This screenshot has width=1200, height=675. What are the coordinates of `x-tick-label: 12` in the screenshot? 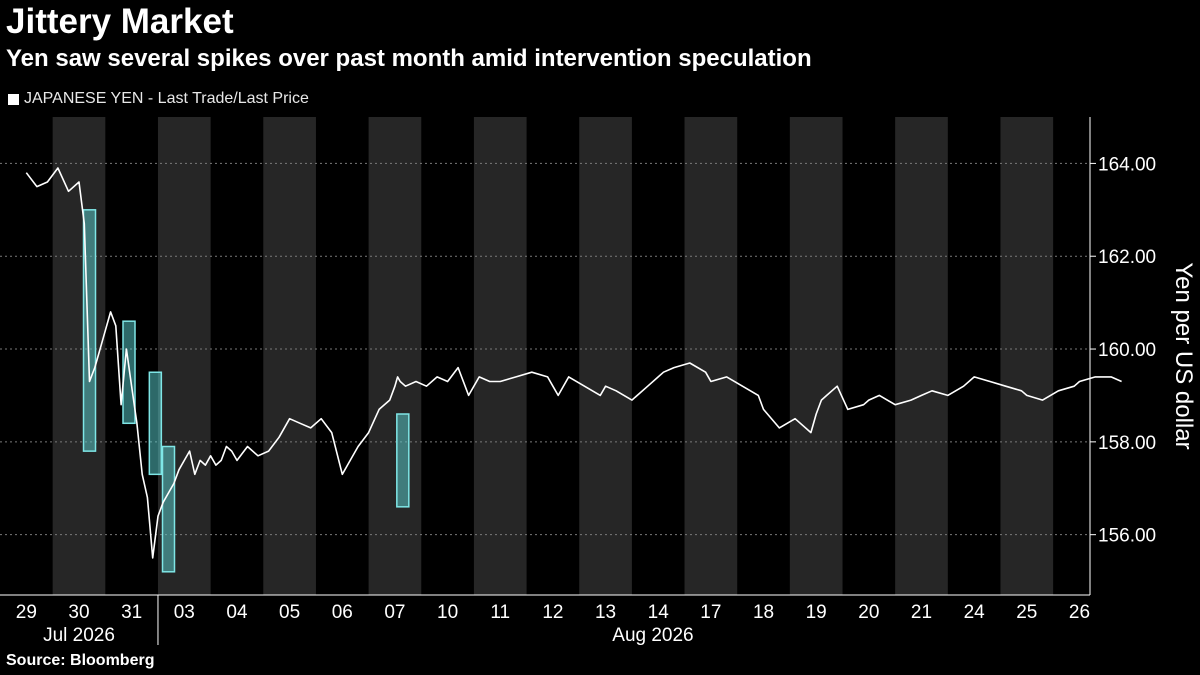 It's located at (552, 612).